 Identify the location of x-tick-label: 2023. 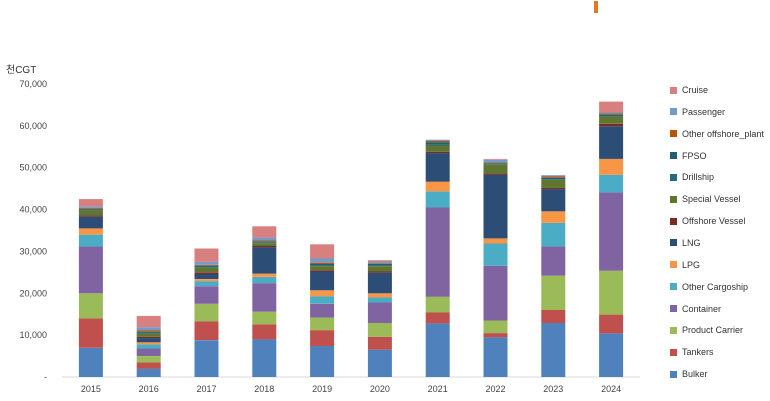
(553, 389).